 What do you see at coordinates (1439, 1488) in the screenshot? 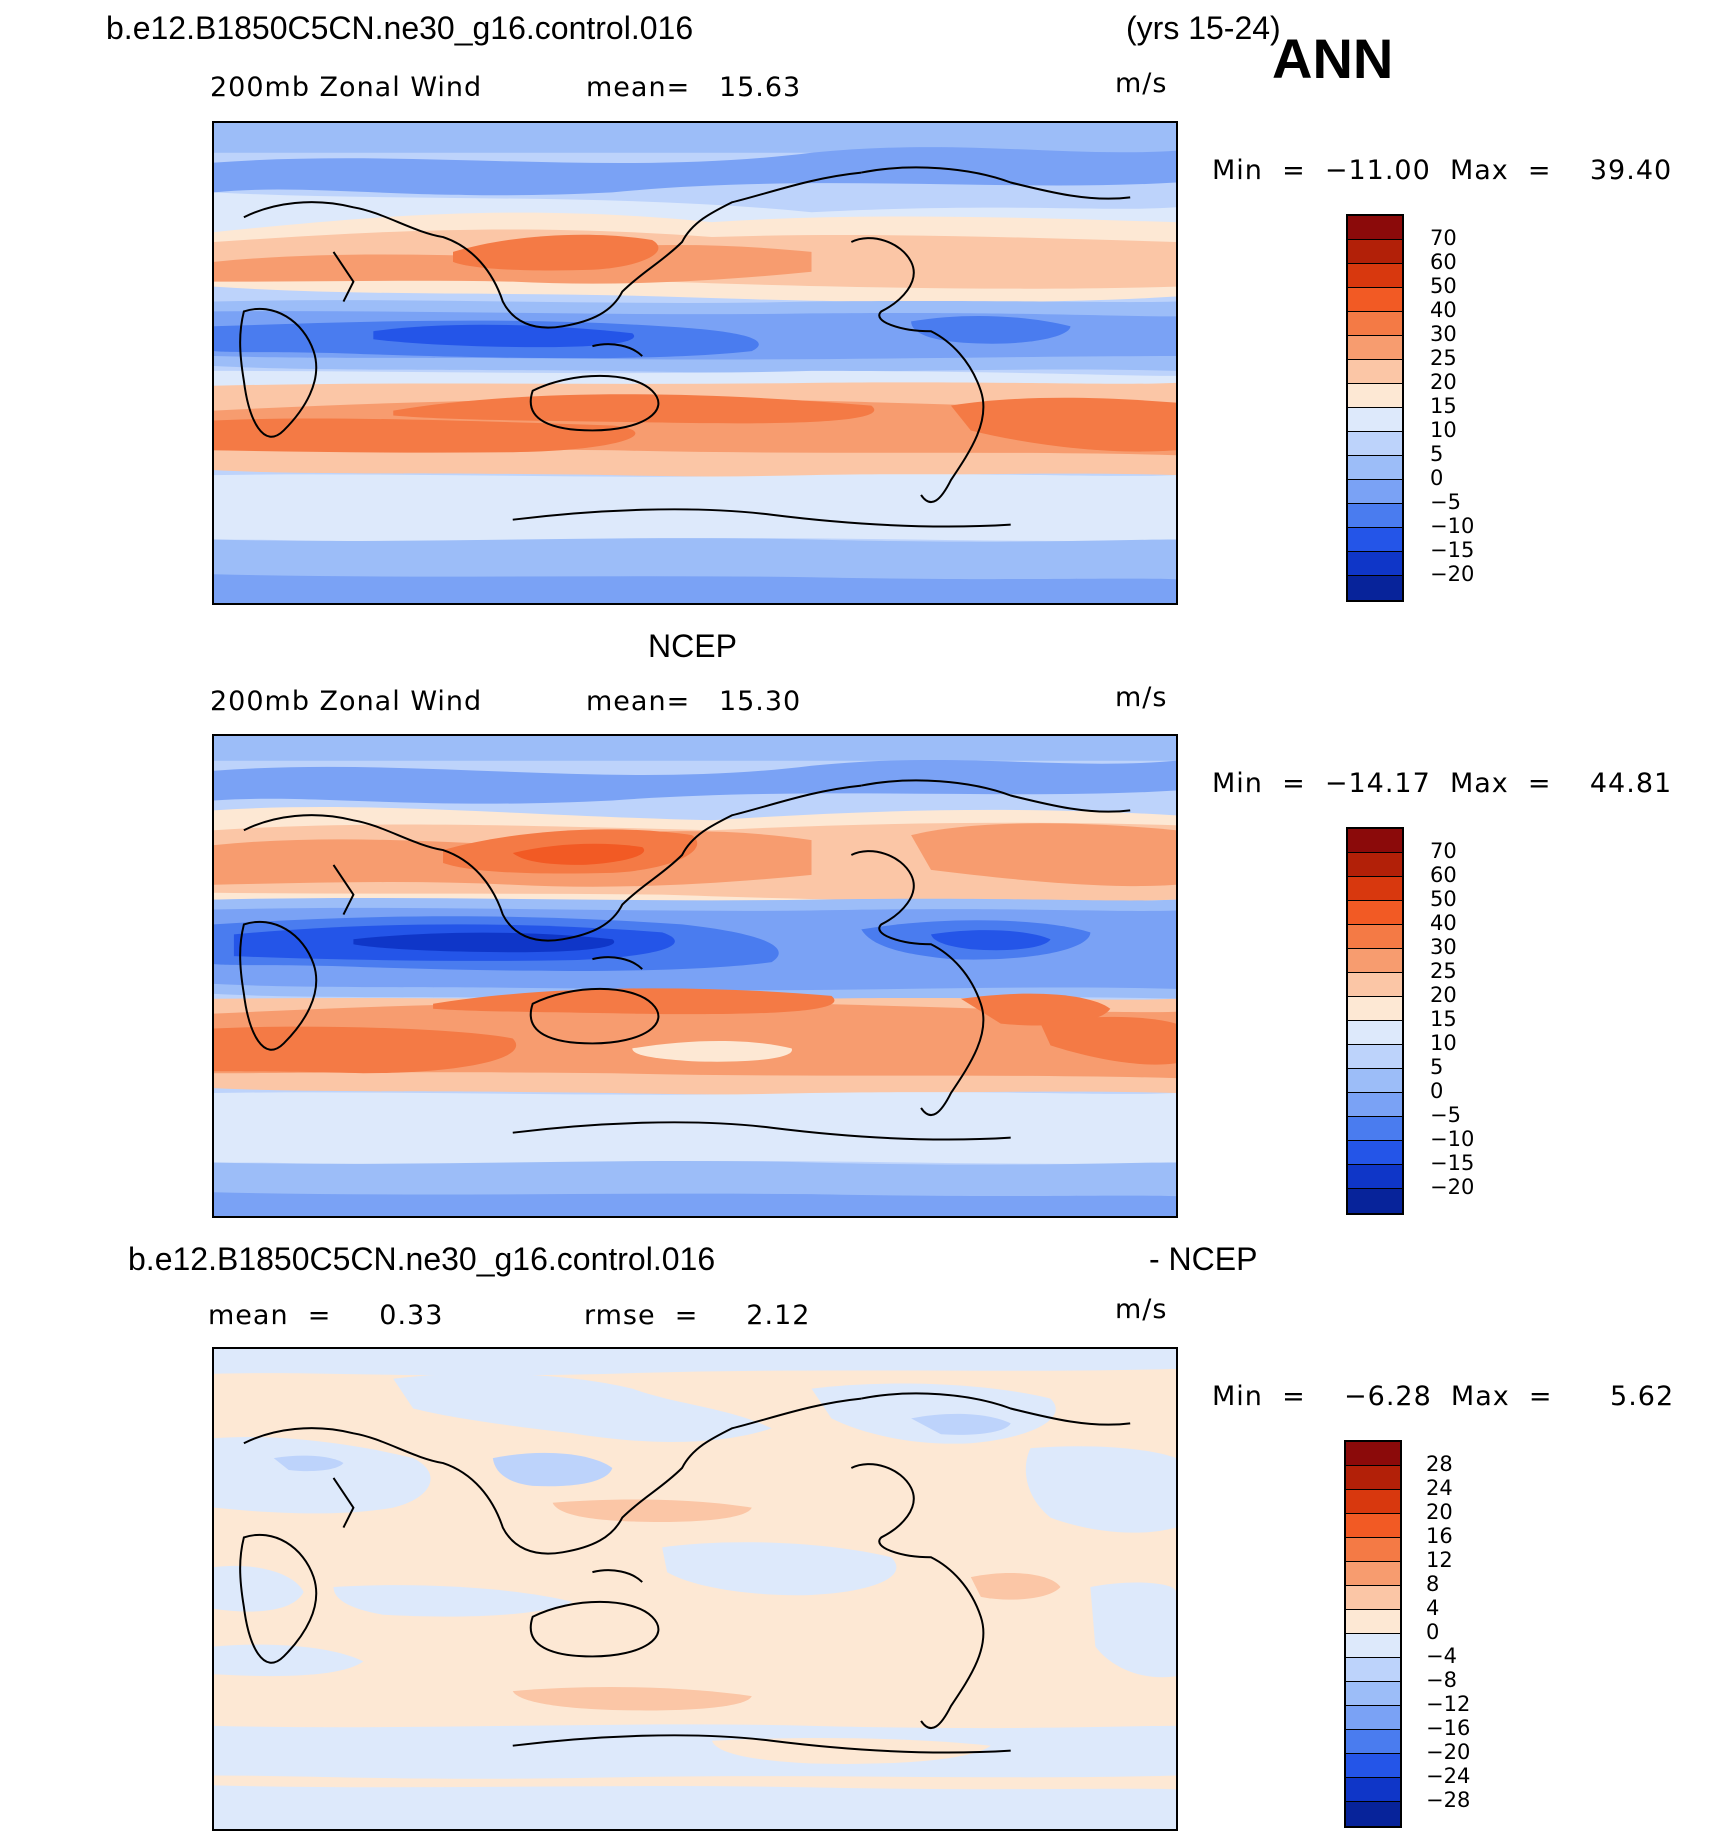
I see `colorbar-tick-label: 24` at bounding box center [1439, 1488].